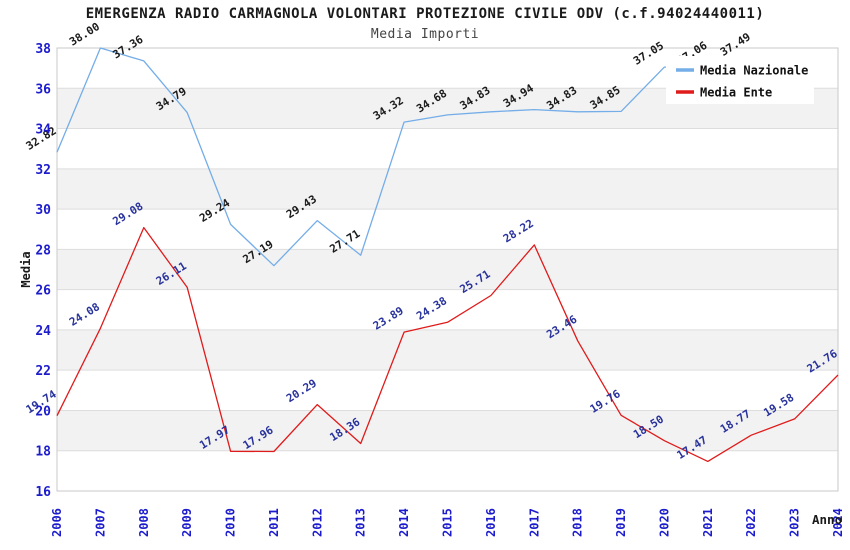 Image resolution: width=850 pixels, height=550 pixels. I want to click on x-tick-label: 2009, so click(187, 522).